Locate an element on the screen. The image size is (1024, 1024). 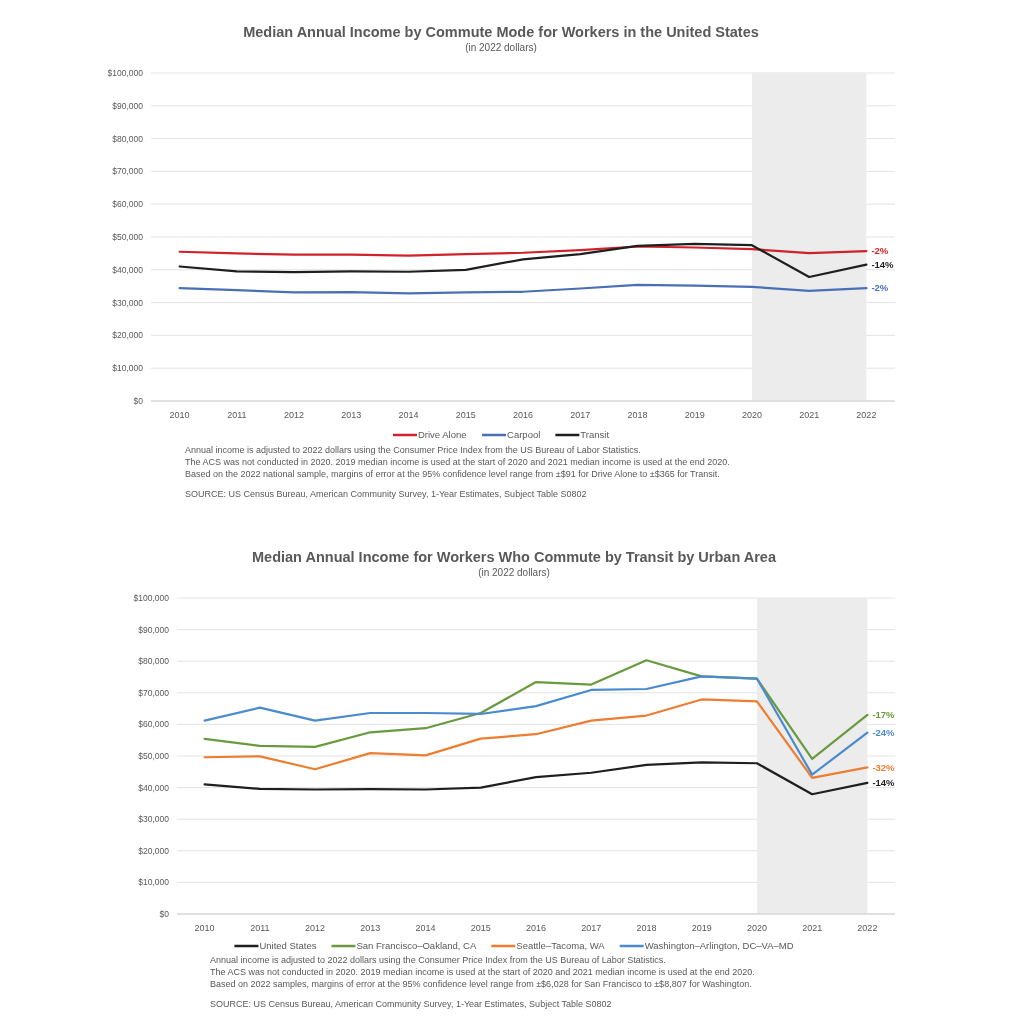
chart-title: Median Annual Income by Commute Mode for Workers in the United States is located at coordinates (501, 32).